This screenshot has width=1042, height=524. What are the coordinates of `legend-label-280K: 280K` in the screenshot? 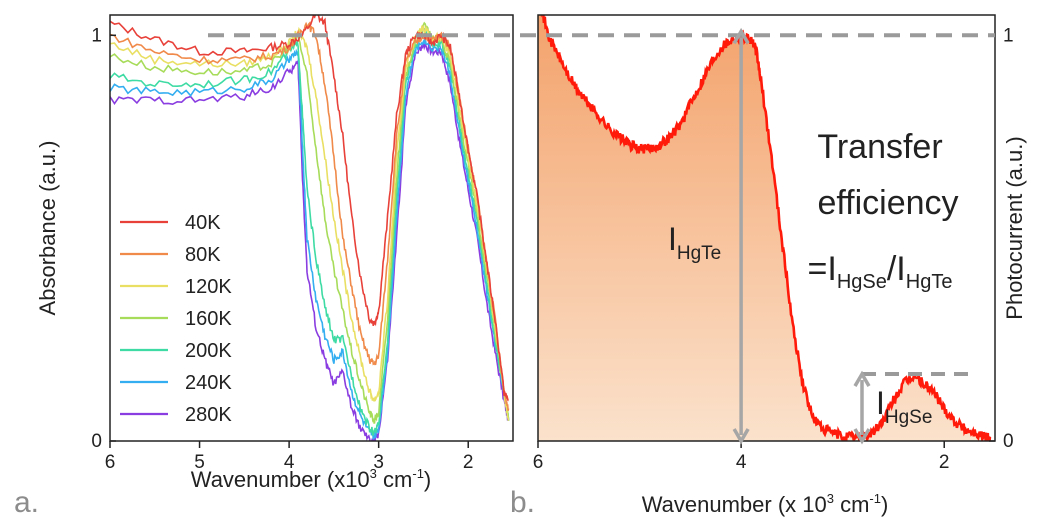 It's located at (208, 415).